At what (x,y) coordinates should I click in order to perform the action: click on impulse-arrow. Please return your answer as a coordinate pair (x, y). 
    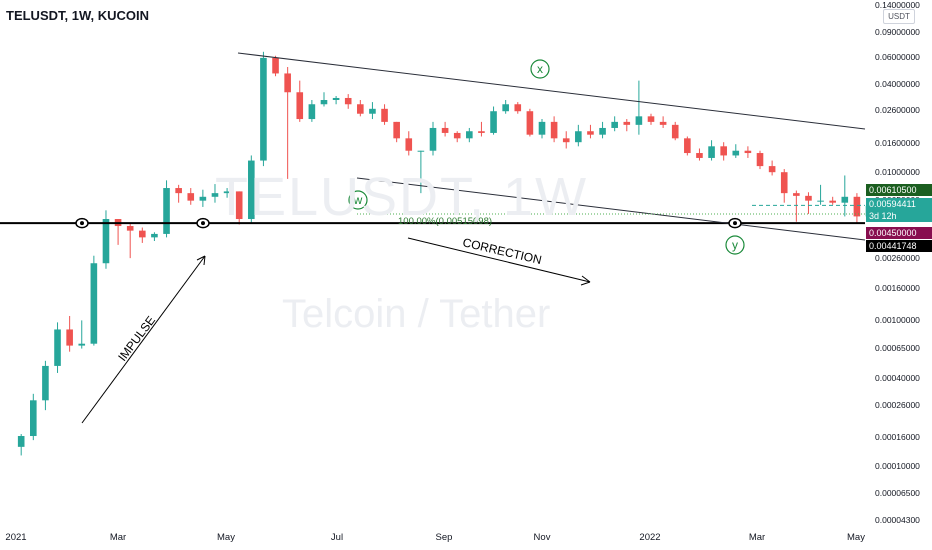
    Looking at the image, I should click on (143, 339).